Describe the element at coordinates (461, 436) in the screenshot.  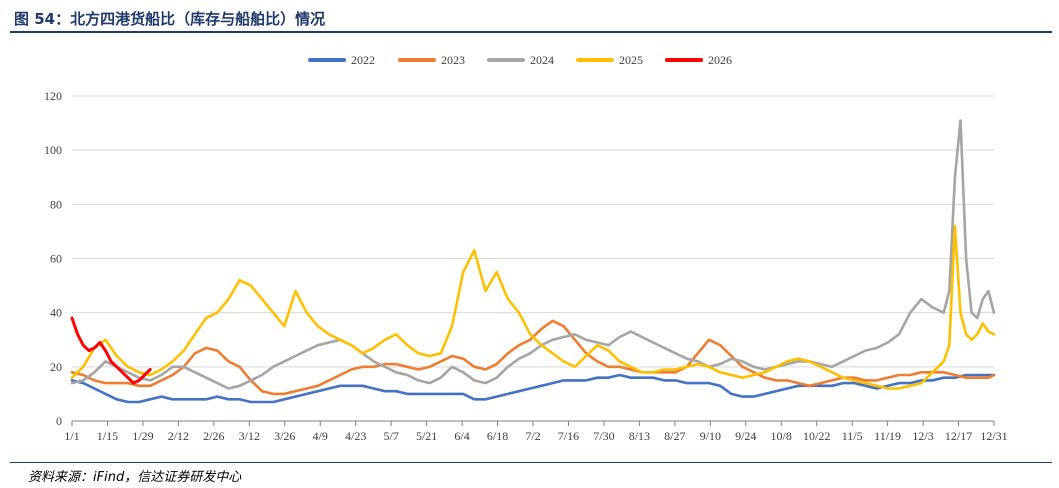
I see `x-tick-label: 6/4` at that location.